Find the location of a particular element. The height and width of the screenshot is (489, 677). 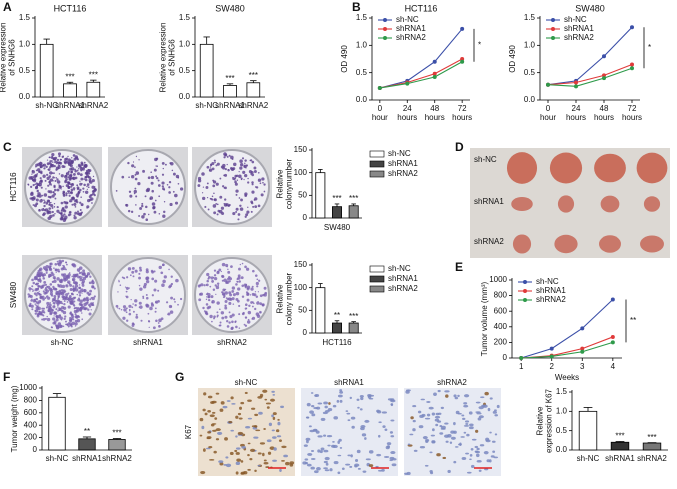

x-tick-label: 1 is located at coordinates (521, 366).